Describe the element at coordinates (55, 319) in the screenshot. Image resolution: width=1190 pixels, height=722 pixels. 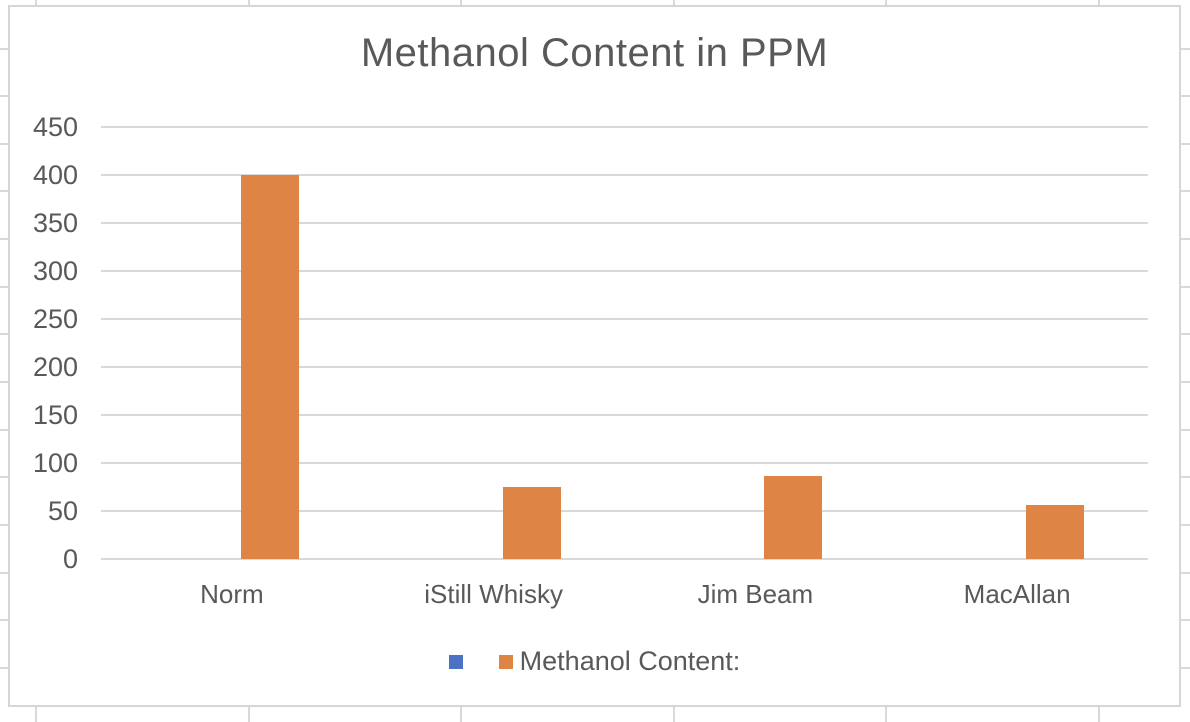
I see `y-tick-label-250: 250` at that location.